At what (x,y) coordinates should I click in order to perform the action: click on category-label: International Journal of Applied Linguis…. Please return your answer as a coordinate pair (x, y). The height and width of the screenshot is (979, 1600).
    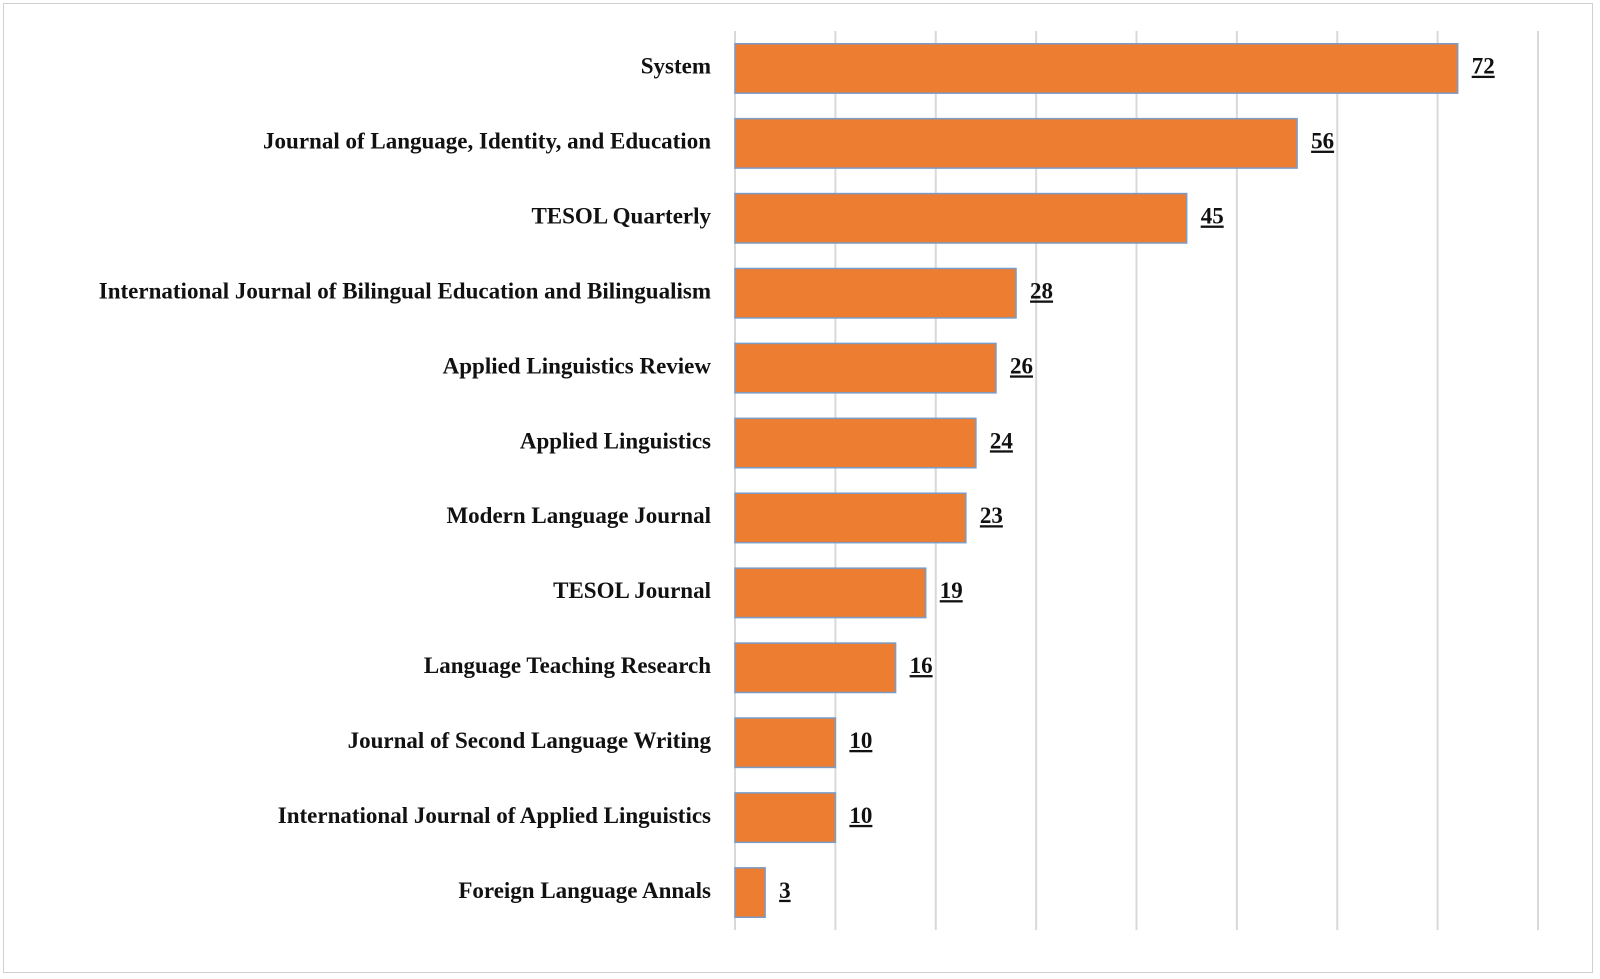
    Looking at the image, I should click on (494, 815).